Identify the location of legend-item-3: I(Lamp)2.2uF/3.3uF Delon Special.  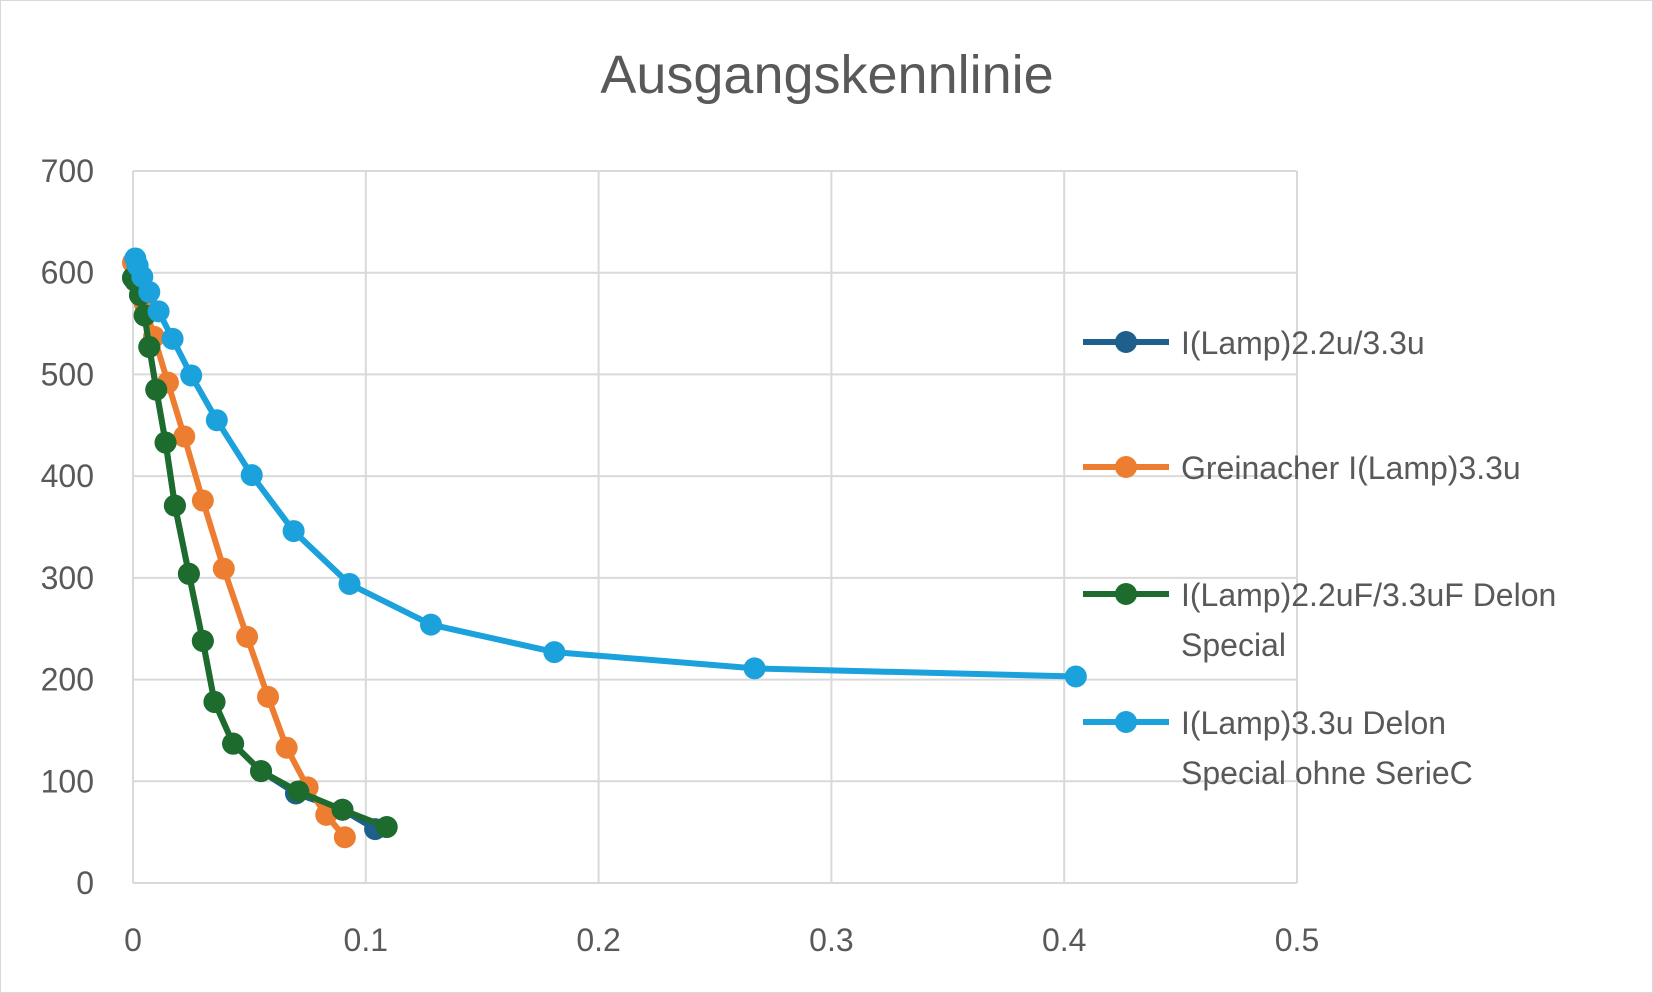
(1319, 620).